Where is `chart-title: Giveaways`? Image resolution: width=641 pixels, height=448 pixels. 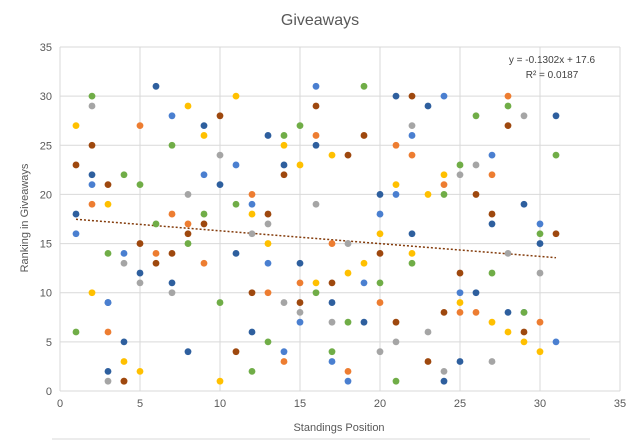
chart-title: Giveaways is located at coordinates (320, 20).